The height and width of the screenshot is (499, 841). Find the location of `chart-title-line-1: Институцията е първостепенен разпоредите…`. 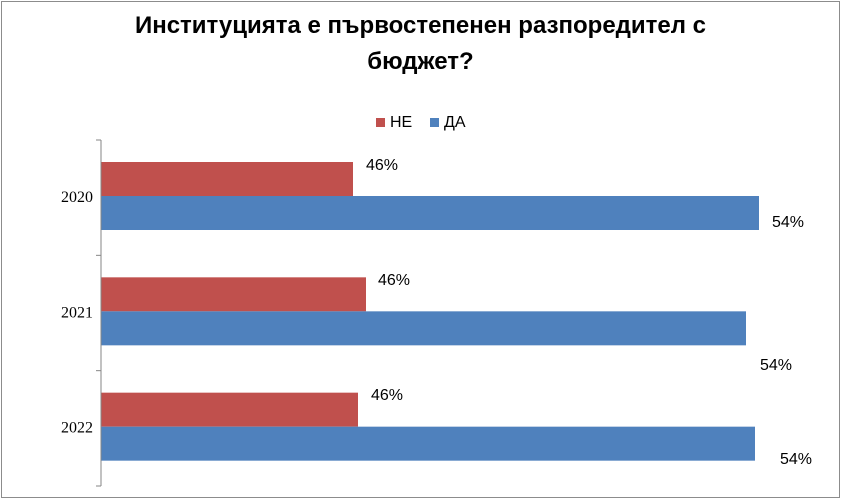

chart-title-line-1: Институцията е първостепенен разпоредите… is located at coordinates (420, 25).